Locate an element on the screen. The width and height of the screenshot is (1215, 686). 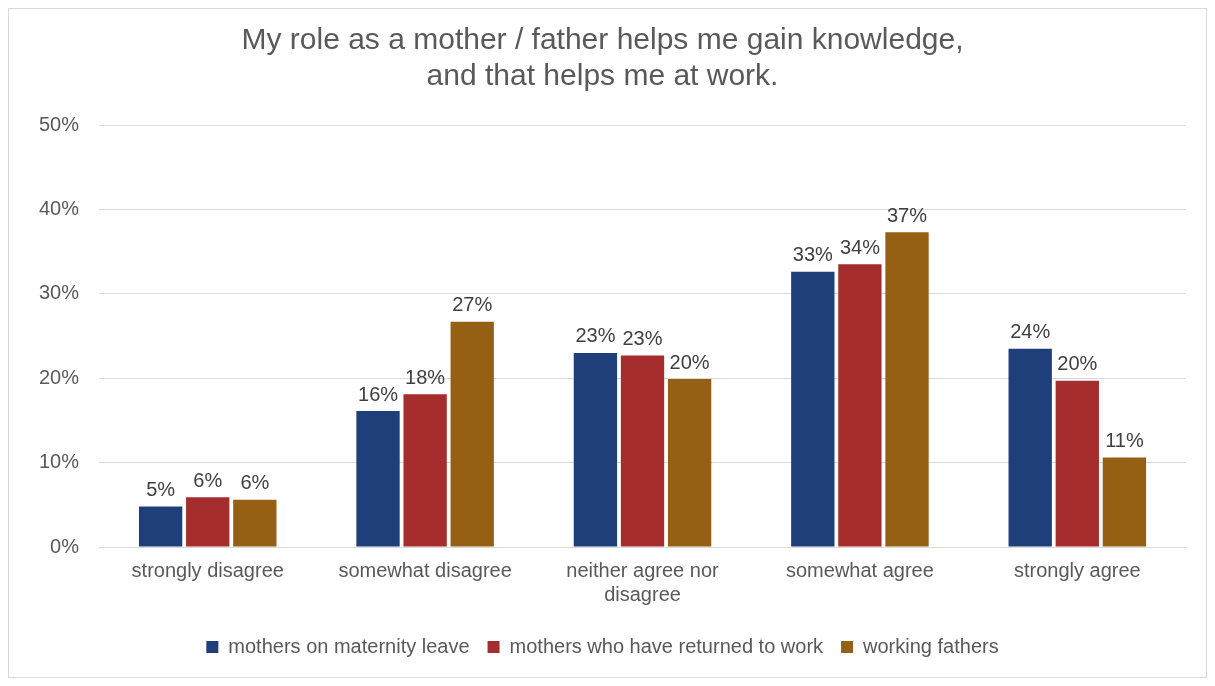
legend-label: mothers who have returned to work is located at coordinates (667, 645).